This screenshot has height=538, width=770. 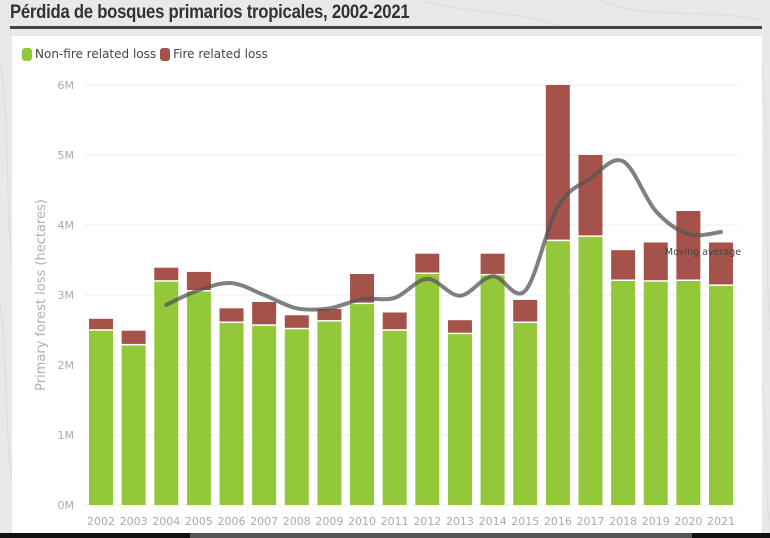 What do you see at coordinates (731, 535) in the screenshot?
I see `bottom-strip-right` at bounding box center [731, 535].